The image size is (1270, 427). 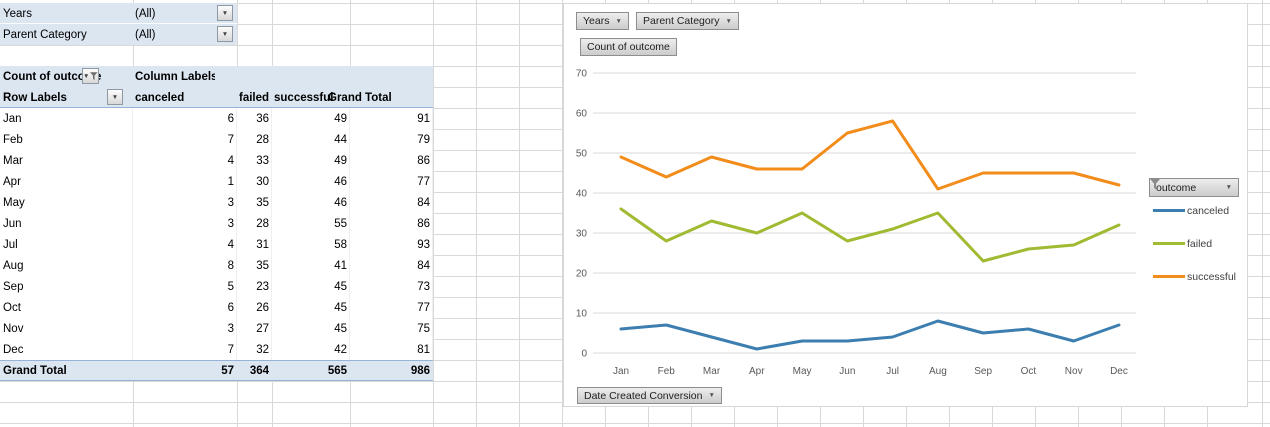 What do you see at coordinates (337, 370) in the screenshot?
I see `cell: 565` at bounding box center [337, 370].